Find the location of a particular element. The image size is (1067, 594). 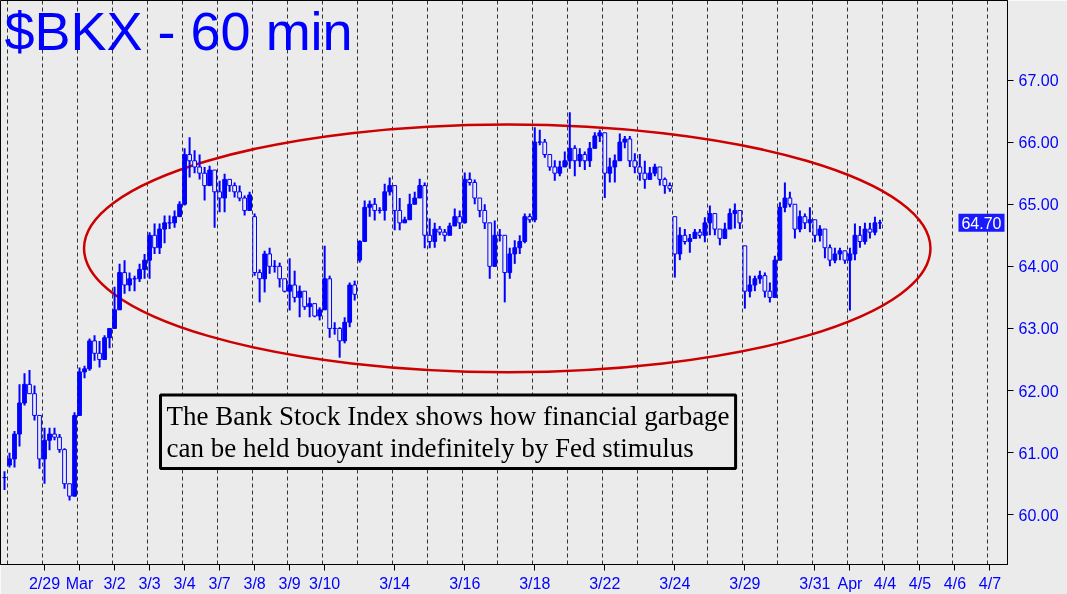

chart-title: $BKX - 60 min is located at coordinates (178, 30).